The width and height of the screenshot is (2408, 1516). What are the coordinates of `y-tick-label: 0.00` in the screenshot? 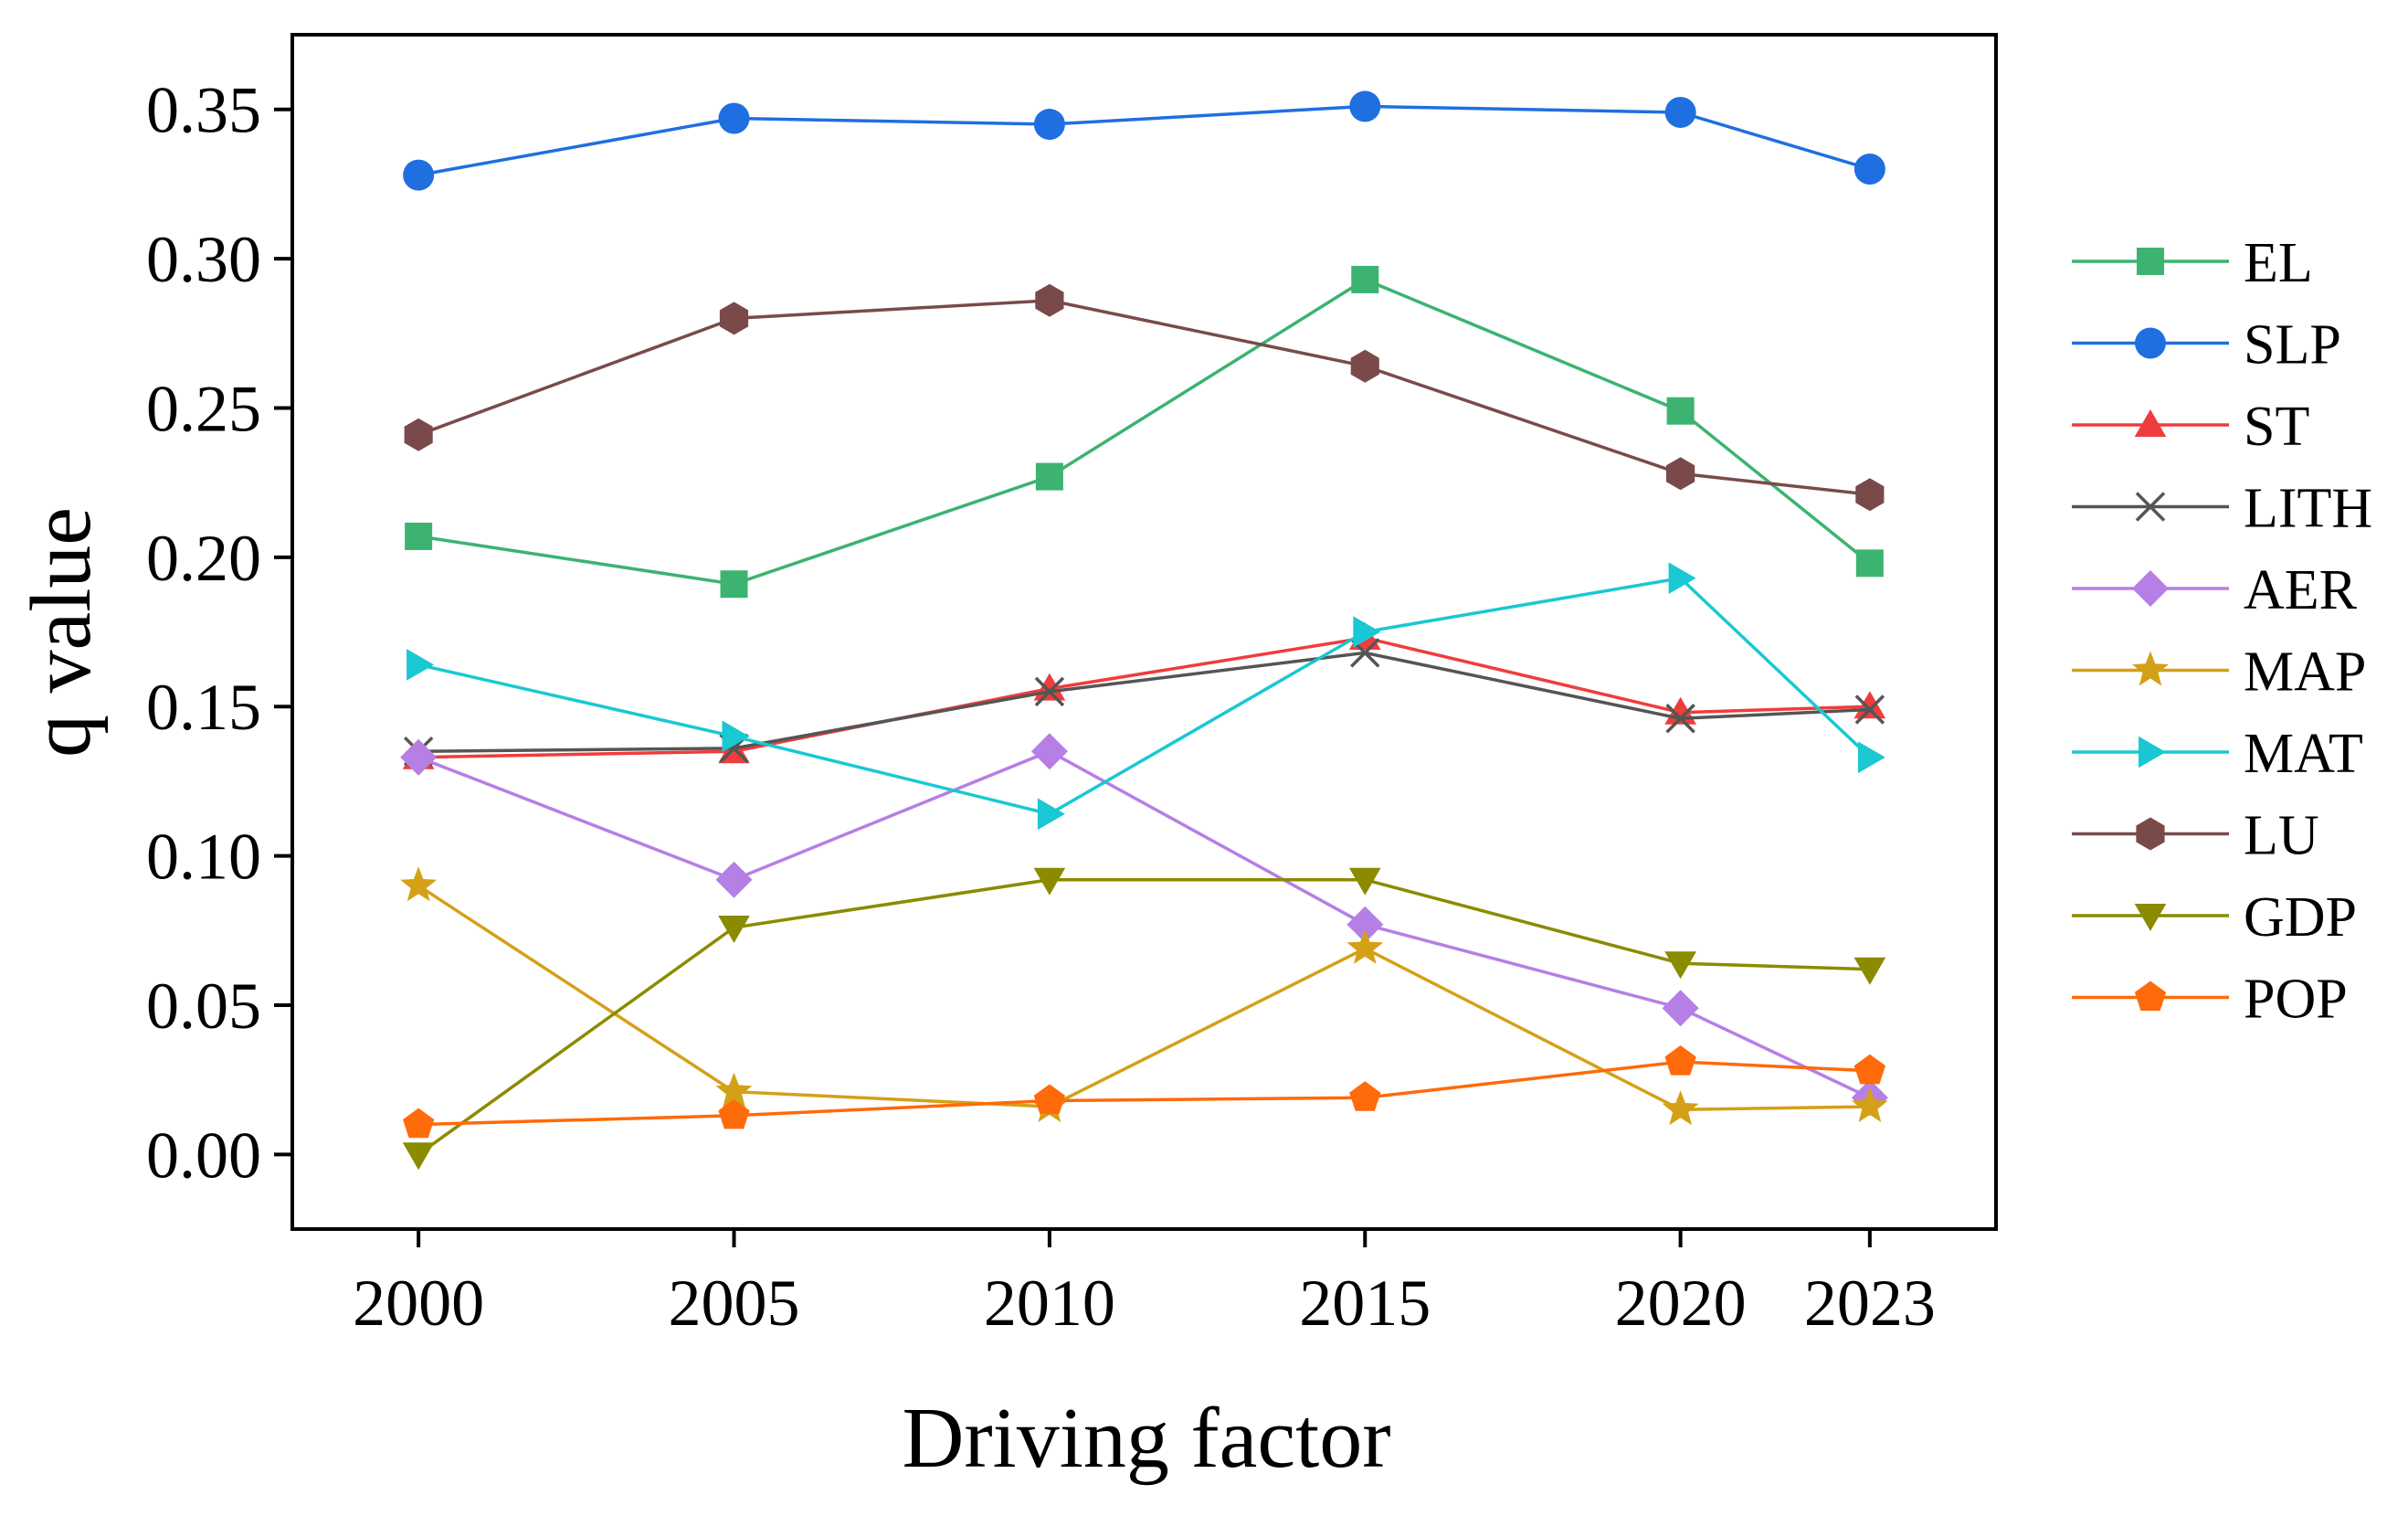 It's located at (203, 1155).